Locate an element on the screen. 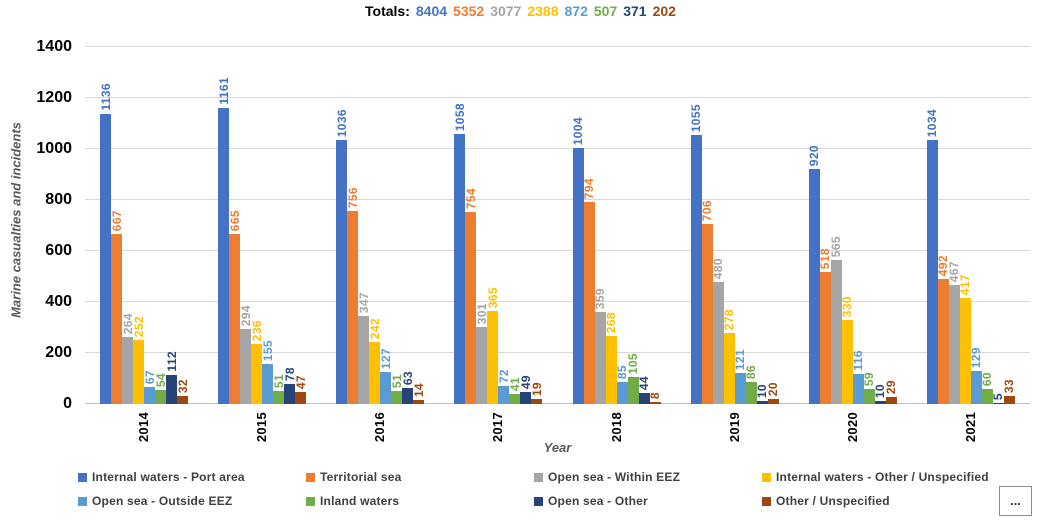 Image resolution: width=1041 pixels, height=521 pixels. bars-row: 1136 667 264 252 67 54 112 32 is located at coordinates (144, 243).